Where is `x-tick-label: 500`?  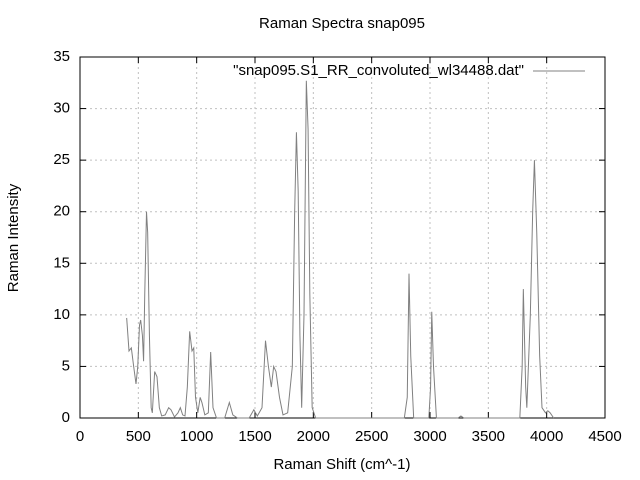
x-tick-label: 500 is located at coordinates (138, 436).